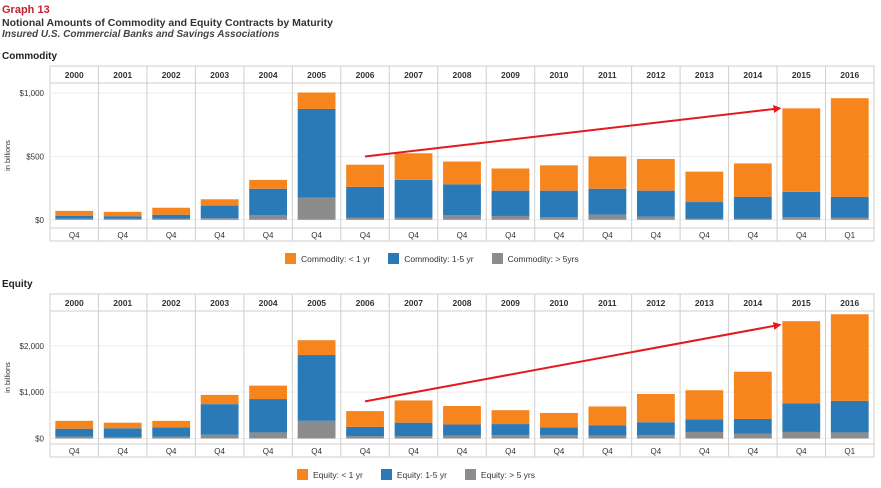 This screenshot has width=881, height=488. What do you see at coordinates (607, 303) in the screenshot?
I see `equity-year-label: 2011` at bounding box center [607, 303].